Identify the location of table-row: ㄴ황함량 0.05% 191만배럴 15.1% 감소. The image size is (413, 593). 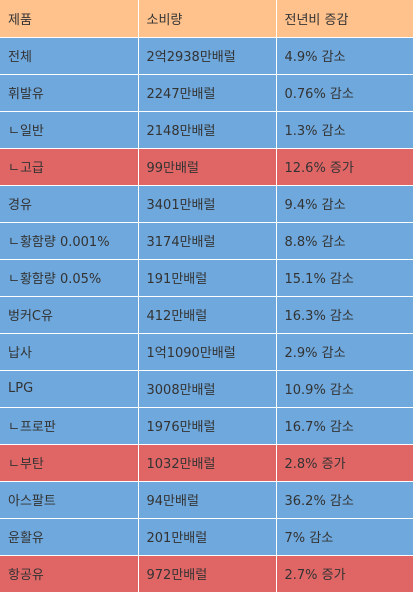
(206, 278).